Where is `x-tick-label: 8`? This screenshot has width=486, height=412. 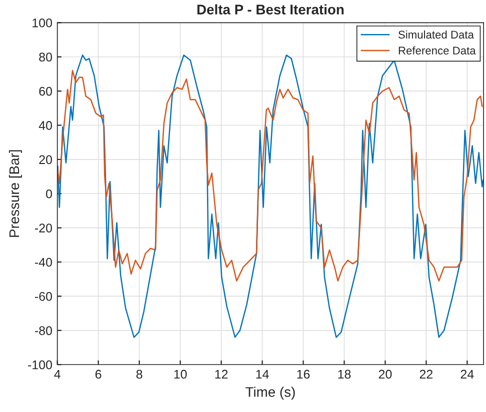 x-tick-label: 8 is located at coordinates (139, 374).